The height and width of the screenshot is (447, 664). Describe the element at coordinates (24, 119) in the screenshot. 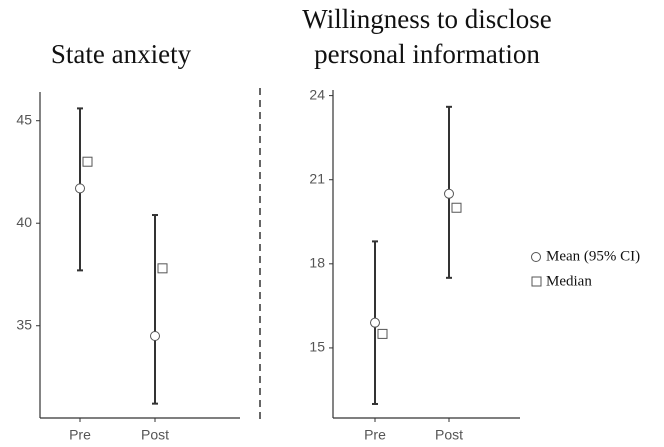

I see `y-tick-label: 45` at that location.